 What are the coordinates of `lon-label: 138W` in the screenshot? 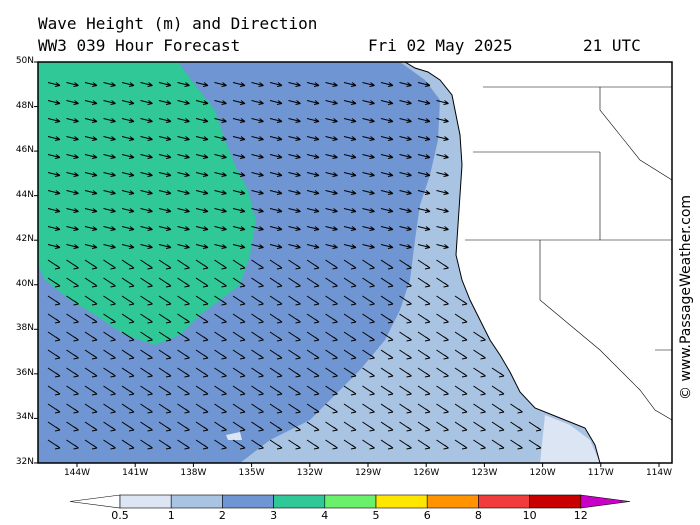 It's located at (193, 473).